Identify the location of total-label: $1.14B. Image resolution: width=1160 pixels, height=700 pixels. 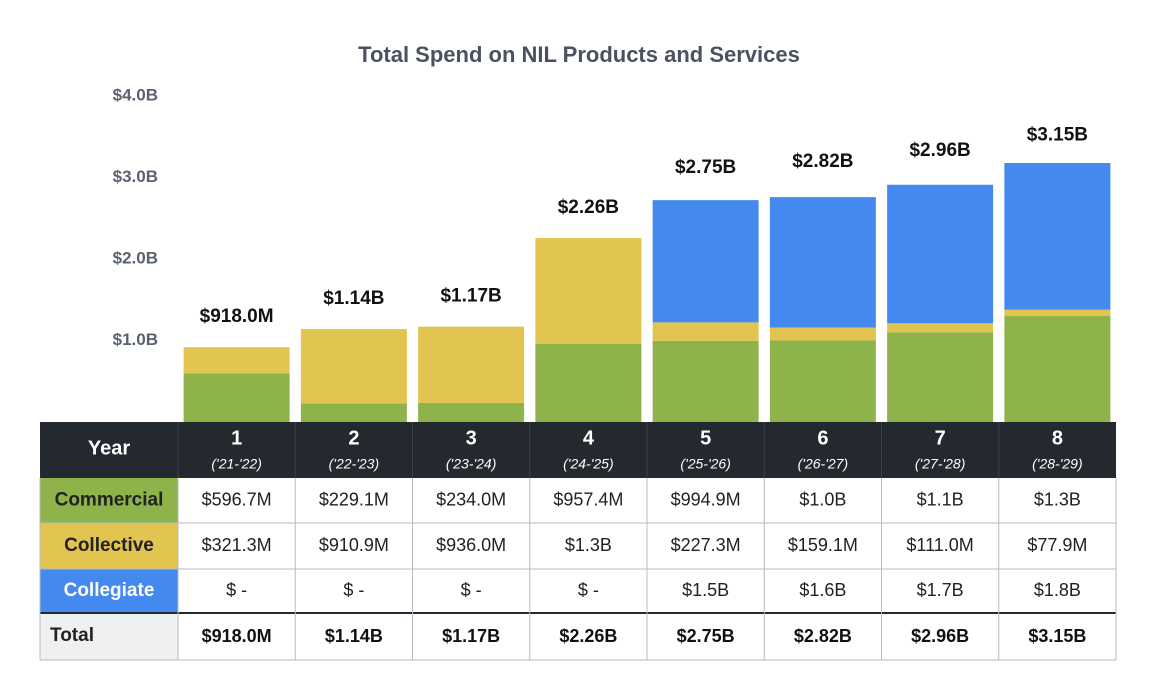
(353, 298).